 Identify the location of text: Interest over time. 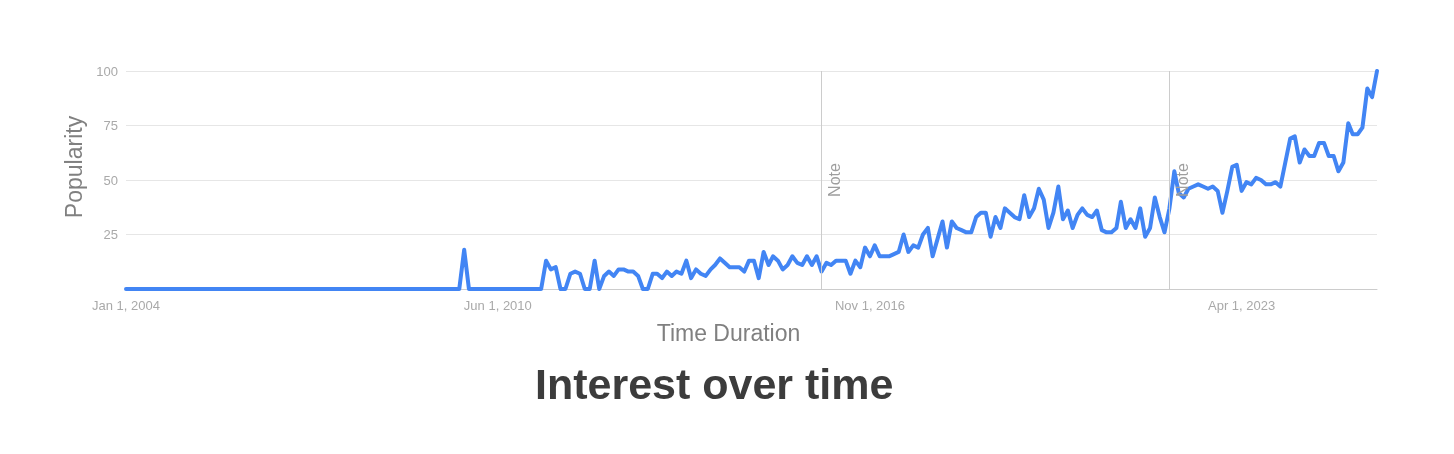
(714, 383).